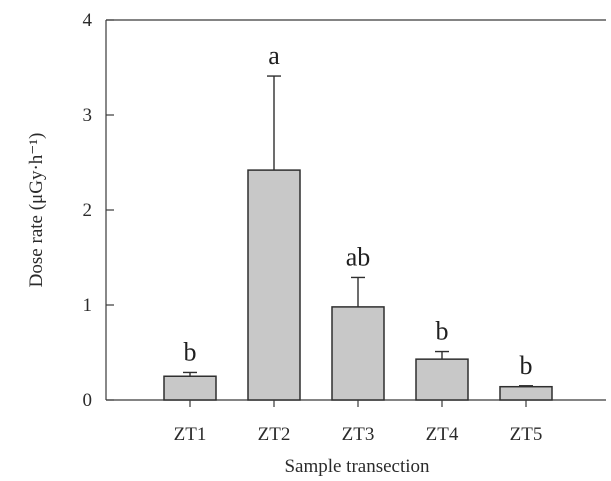 This screenshot has height=481, width=611. What do you see at coordinates (358, 422) in the screenshot?
I see `x-ticks: ZT1 ZT2 ZT3 ZT4 ZT5` at bounding box center [358, 422].